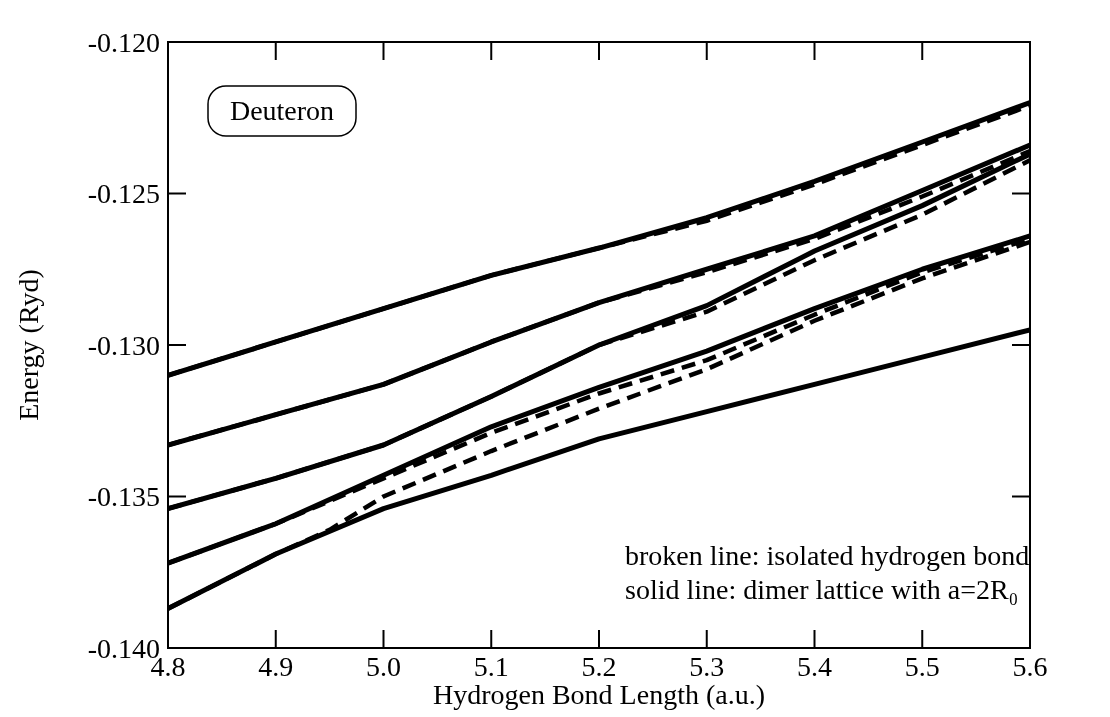  What do you see at coordinates (123, 42) in the screenshot?
I see `y-tick-label: -0.120` at bounding box center [123, 42].